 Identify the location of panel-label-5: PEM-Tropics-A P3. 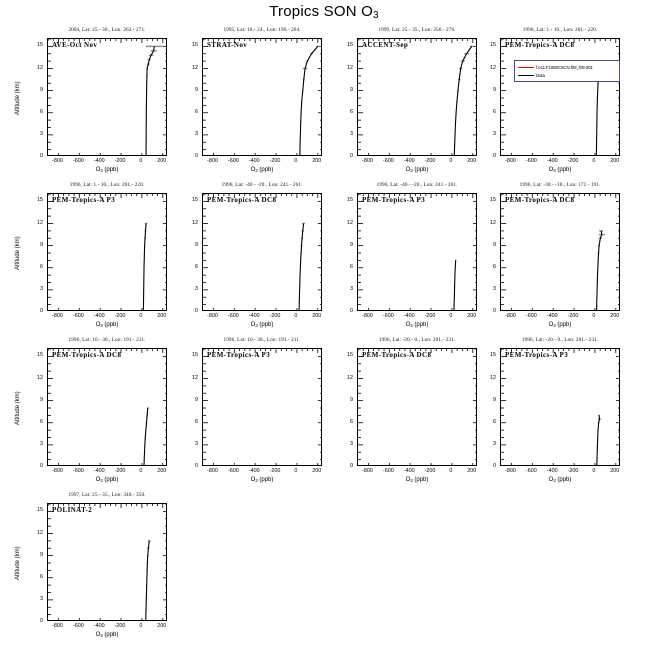
(84, 199).